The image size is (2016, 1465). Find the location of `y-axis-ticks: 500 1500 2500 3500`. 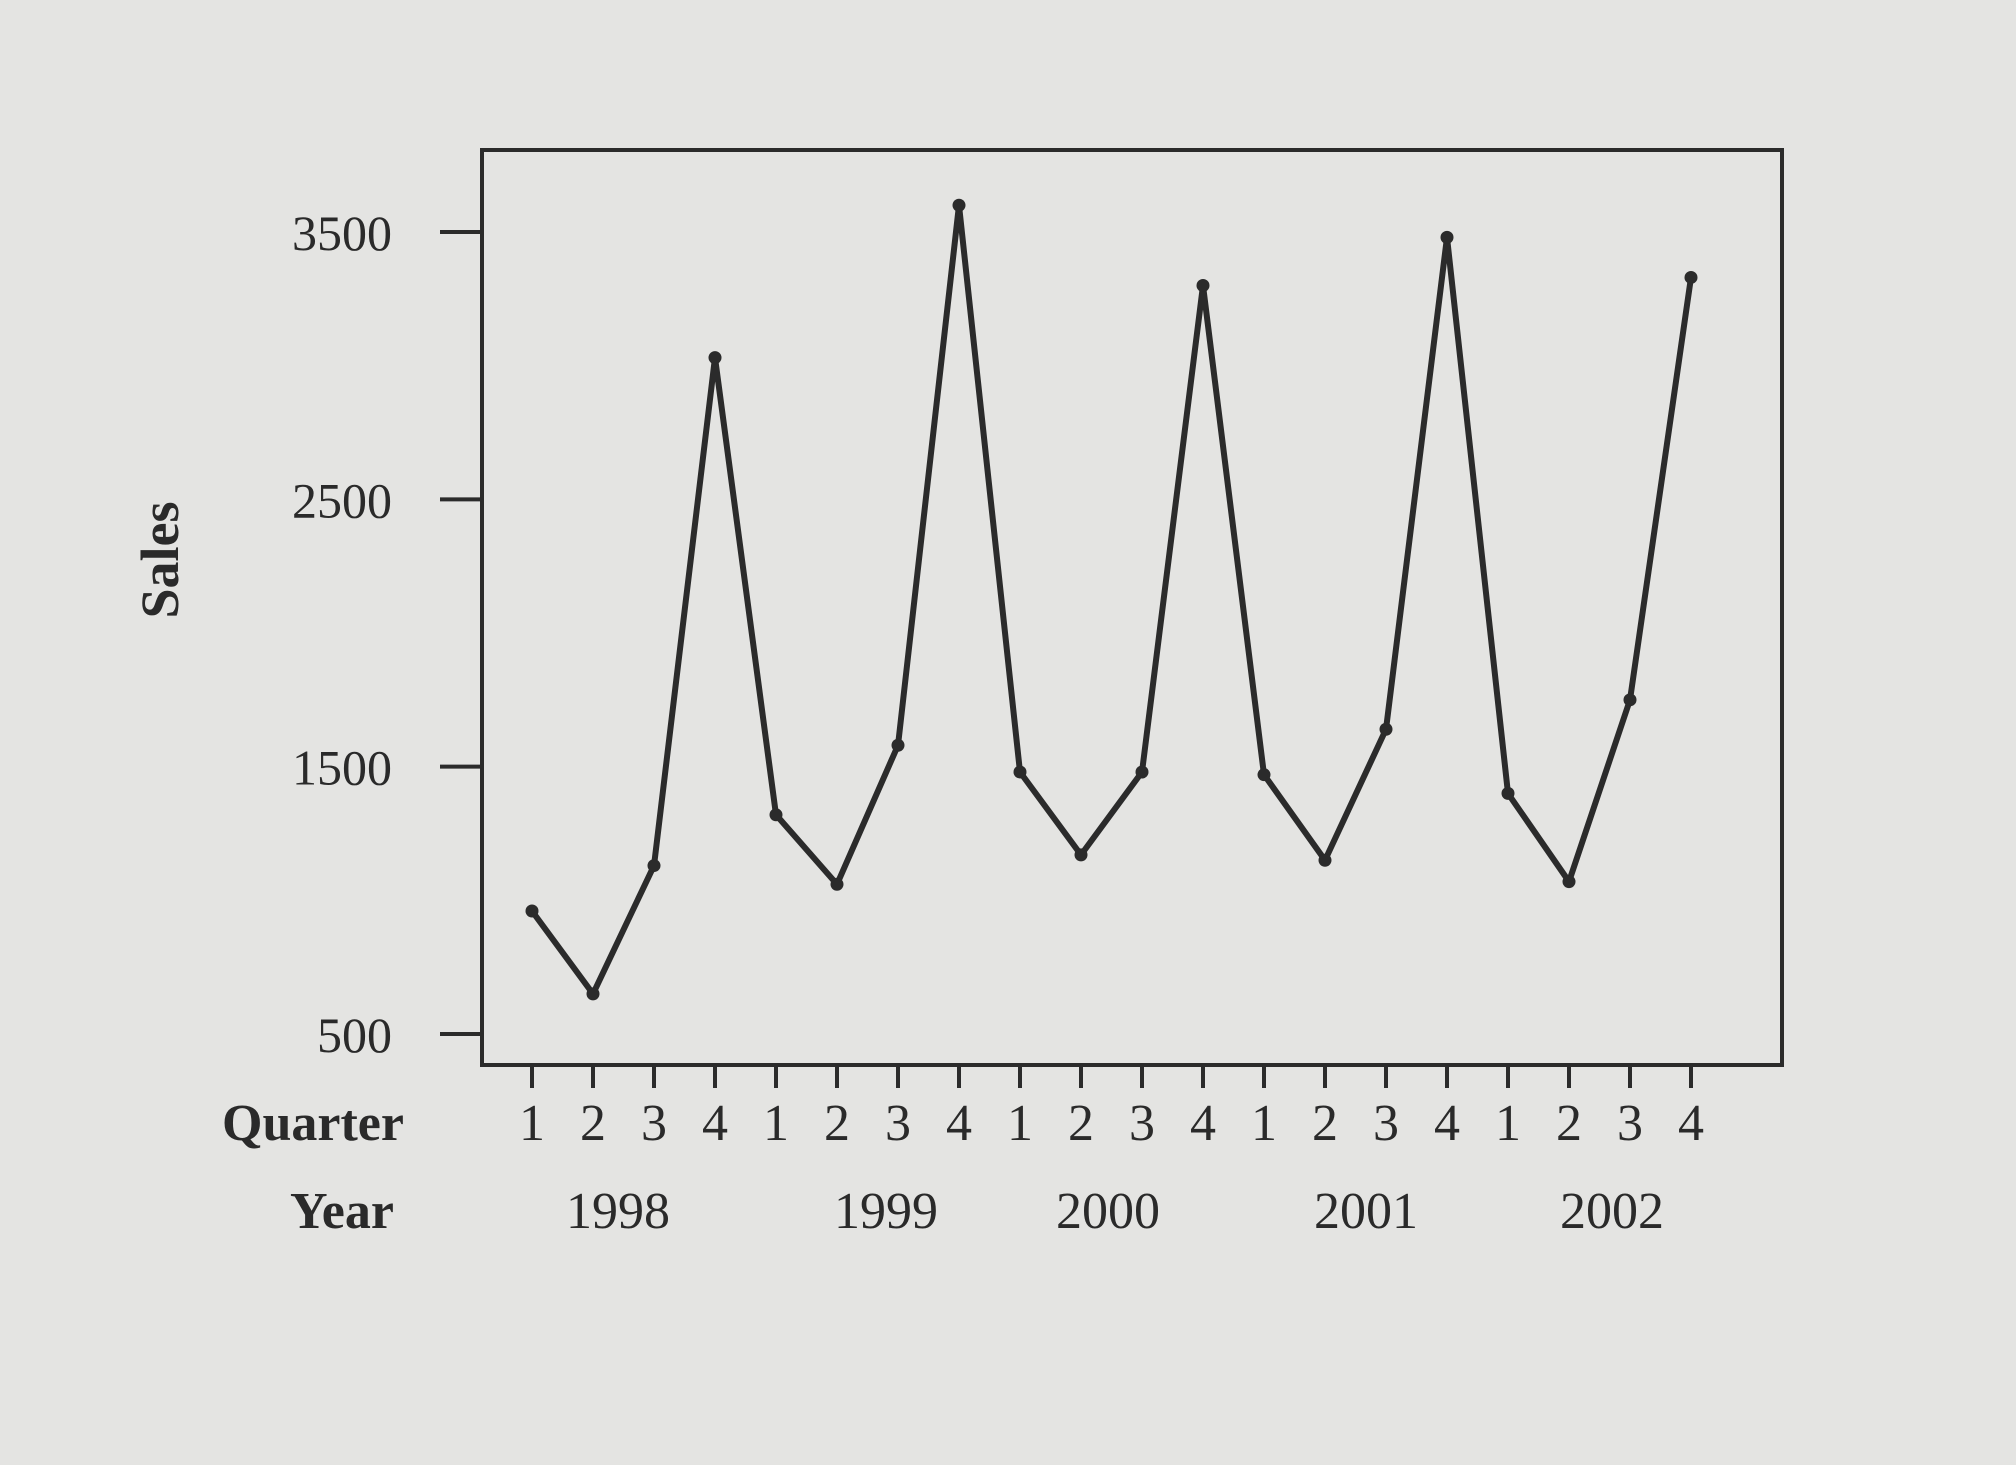

y-axis-ticks: 500 1500 2500 3500 is located at coordinates (387, 634).